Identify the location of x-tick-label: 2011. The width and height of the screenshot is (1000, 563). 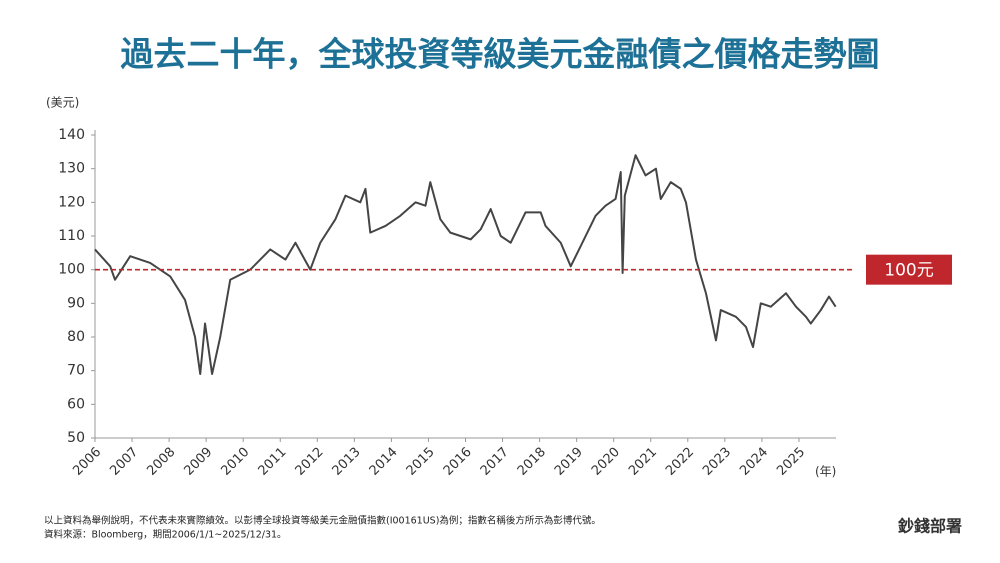
(273, 462).